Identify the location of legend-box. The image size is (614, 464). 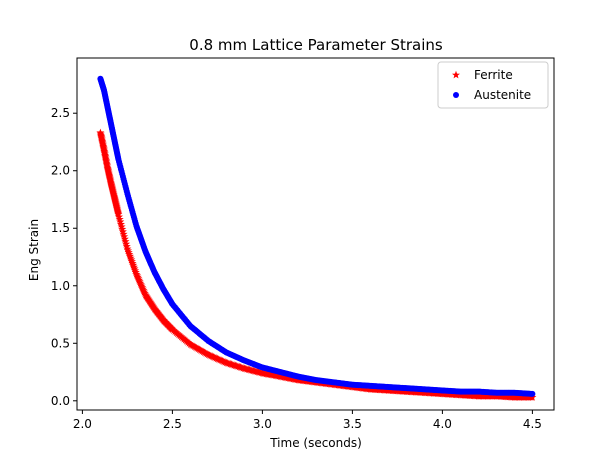
(493, 85).